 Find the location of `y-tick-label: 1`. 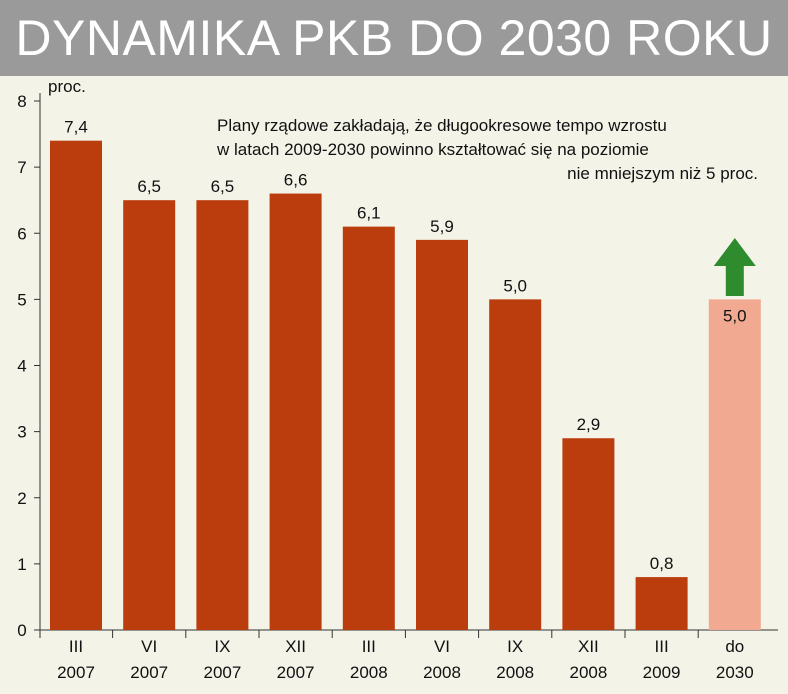

y-tick-label: 1 is located at coordinates (21, 564).